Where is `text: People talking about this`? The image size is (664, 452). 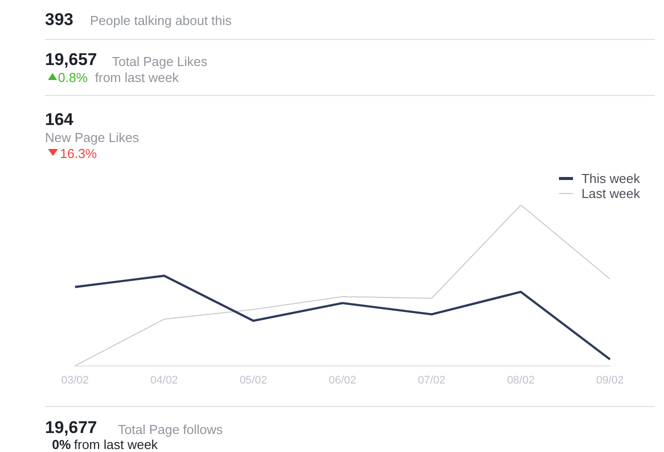
text: People talking about this is located at coordinates (161, 20).